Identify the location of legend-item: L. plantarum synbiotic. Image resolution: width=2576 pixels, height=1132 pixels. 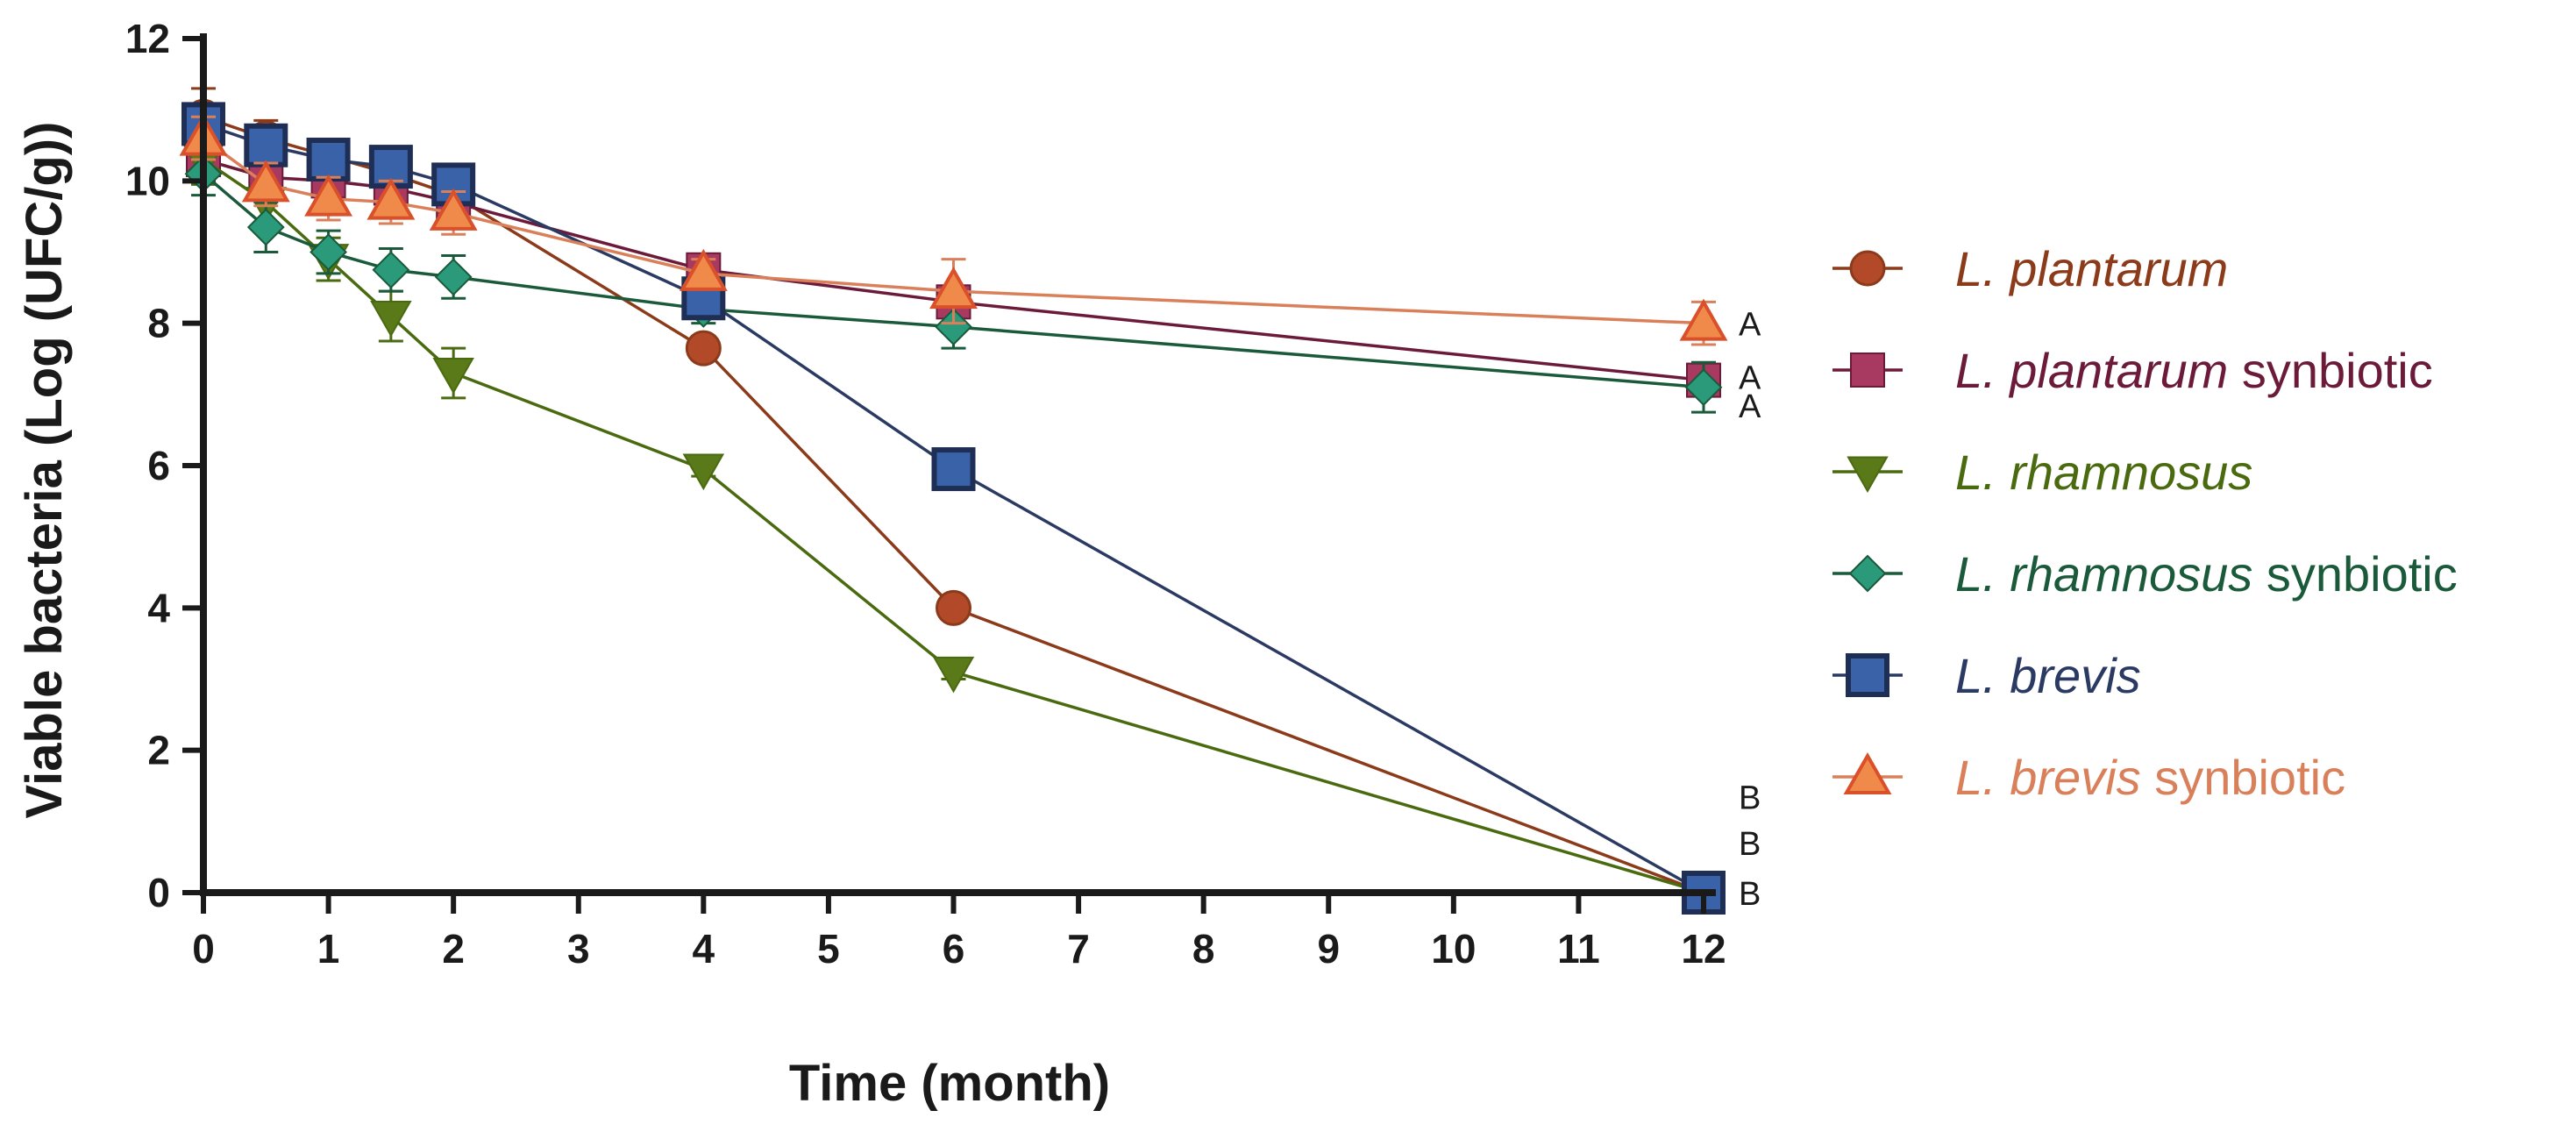
(2132, 371).